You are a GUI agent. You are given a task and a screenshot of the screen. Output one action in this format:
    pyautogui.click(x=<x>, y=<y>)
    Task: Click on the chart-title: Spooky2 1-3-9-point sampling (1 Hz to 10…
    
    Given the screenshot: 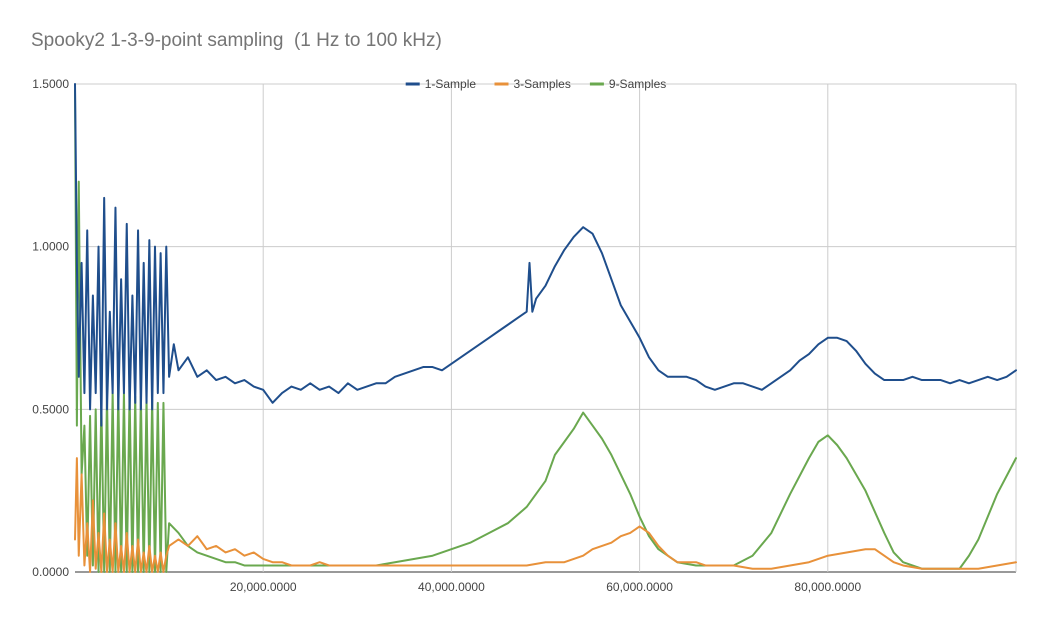 What is the action you would take?
    pyautogui.click(x=236, y=40)
    